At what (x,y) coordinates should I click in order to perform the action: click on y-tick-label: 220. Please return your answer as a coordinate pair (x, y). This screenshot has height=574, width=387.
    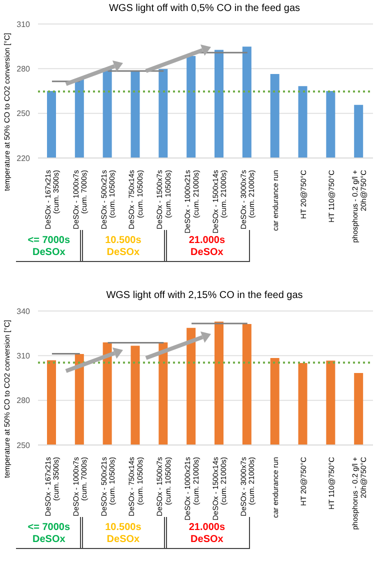
    Looking at the image, I should click on (23, 158).